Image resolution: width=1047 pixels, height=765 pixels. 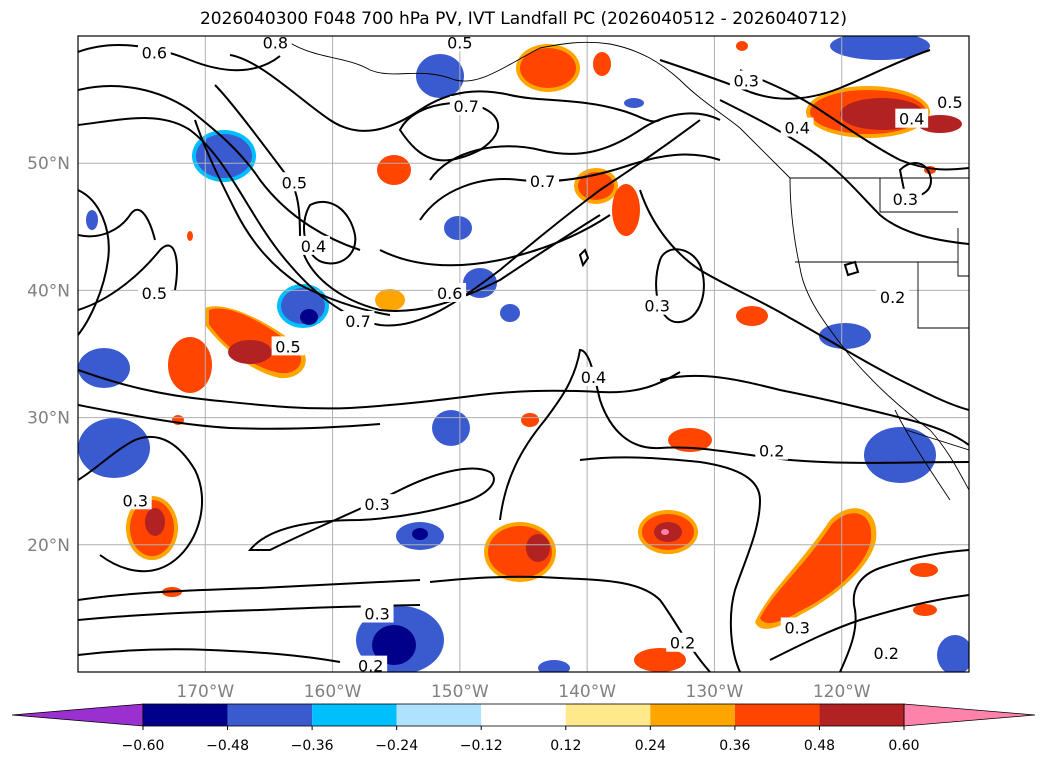 What do you see at coordinates (886, 653) in the screenshot?
I see `contour-label: 0.2` at bounding box center [886, 653].